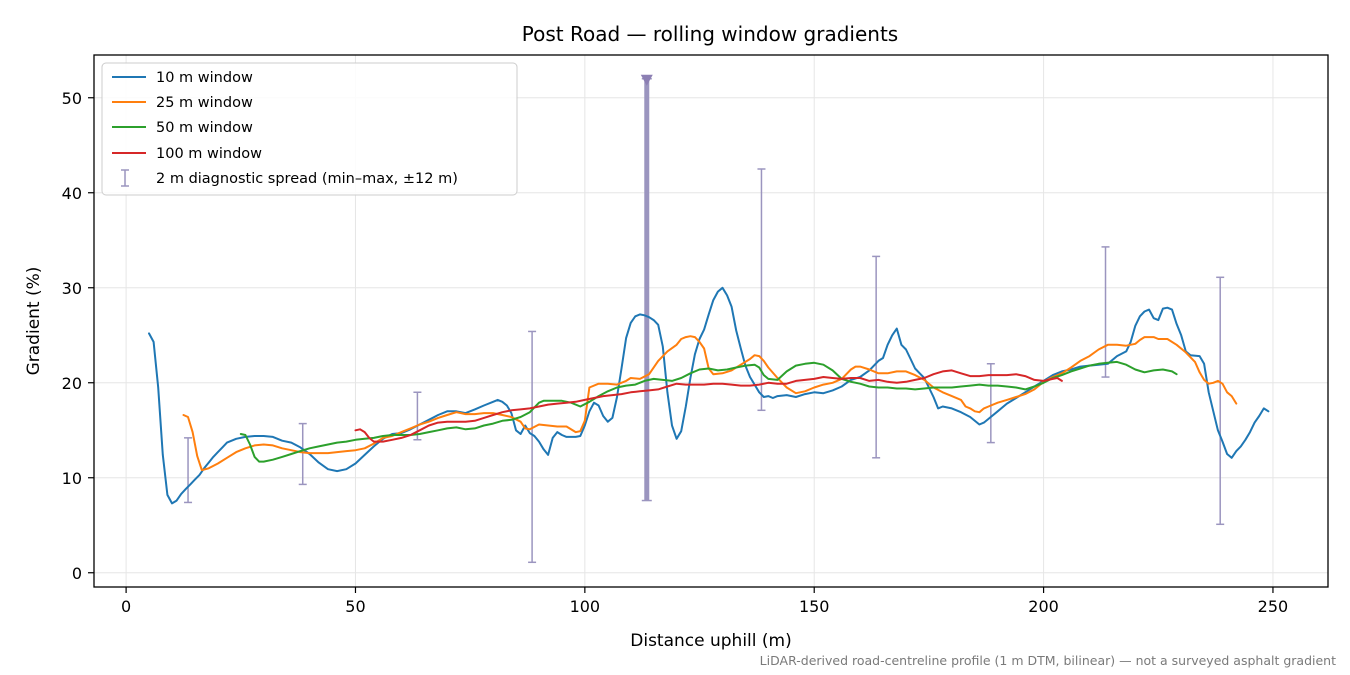 The height and width of the screenshot is (675, 1350). I want to click on legend-label-10m: 10 m window, so click(204, 78).